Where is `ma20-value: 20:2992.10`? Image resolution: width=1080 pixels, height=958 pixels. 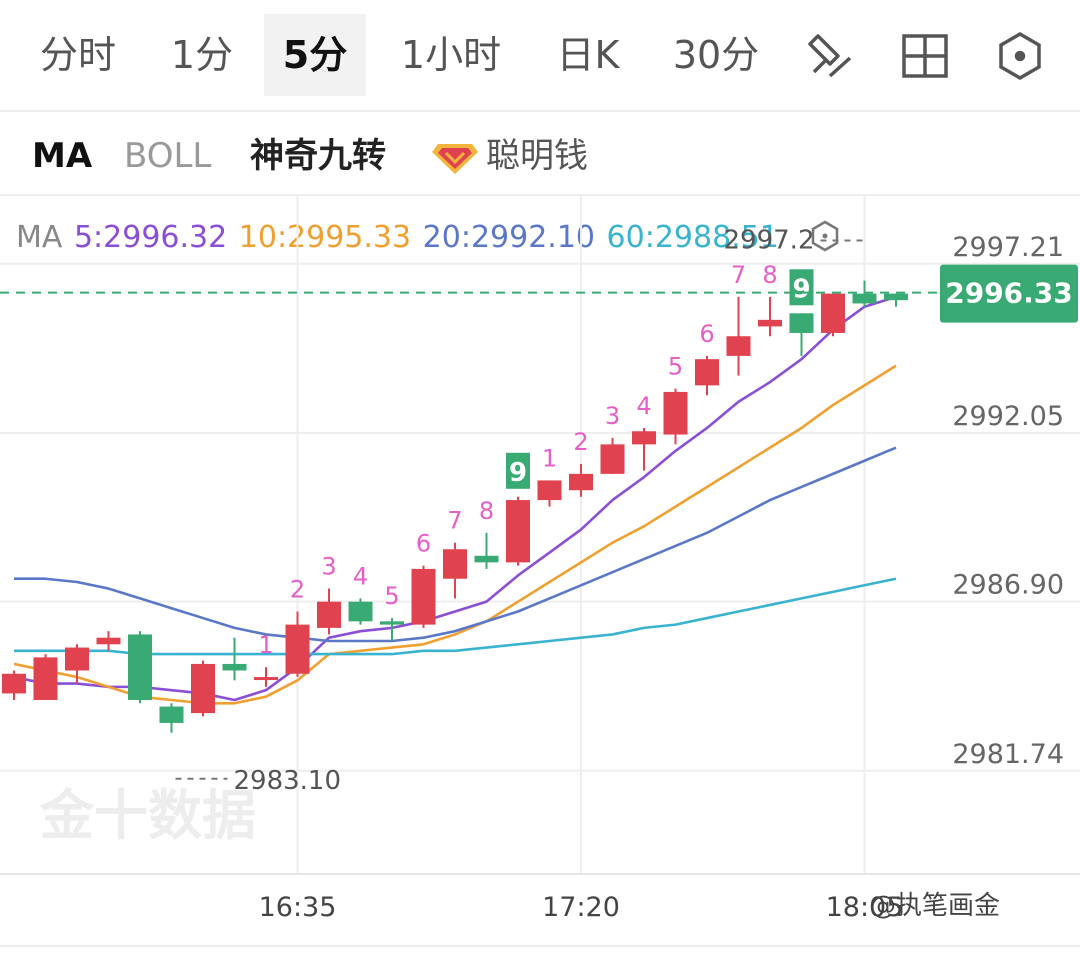 ma20-value: 20:2992.10 is located at coordinates (508, 237).